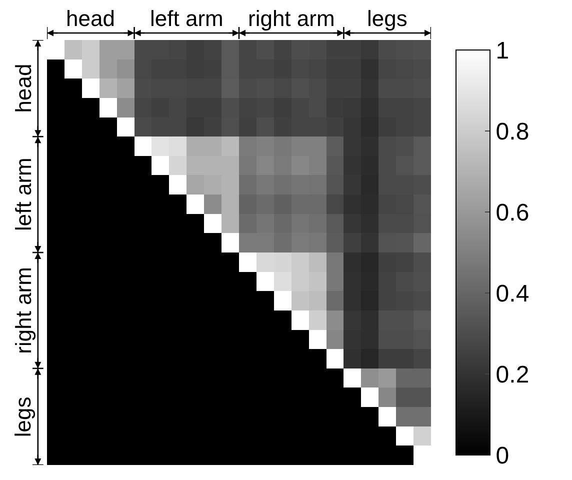 The image size is (572, 480). Describe the element at coordinates (503, 50) in the screenshot. I see `color-bar-label: 1` at that location.